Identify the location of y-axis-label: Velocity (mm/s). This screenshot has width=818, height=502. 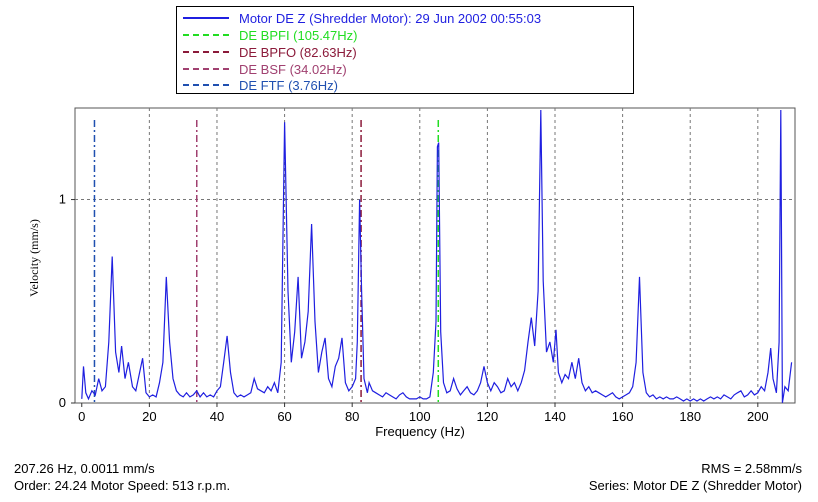
(34, 258).